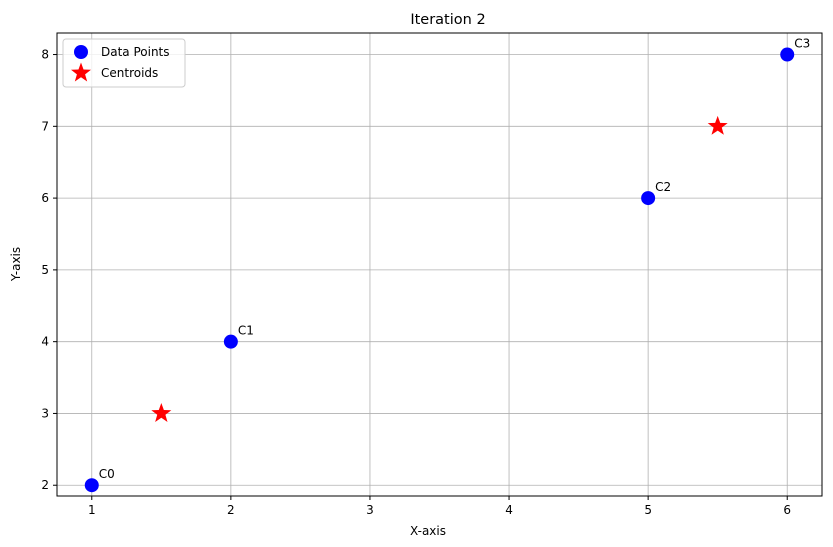 This screenshot has width=833, height=547. What do you see at coordinates (129, 73) in the screenshot?
I see `legend-label: Centroids` at bounding box center [129, 73].